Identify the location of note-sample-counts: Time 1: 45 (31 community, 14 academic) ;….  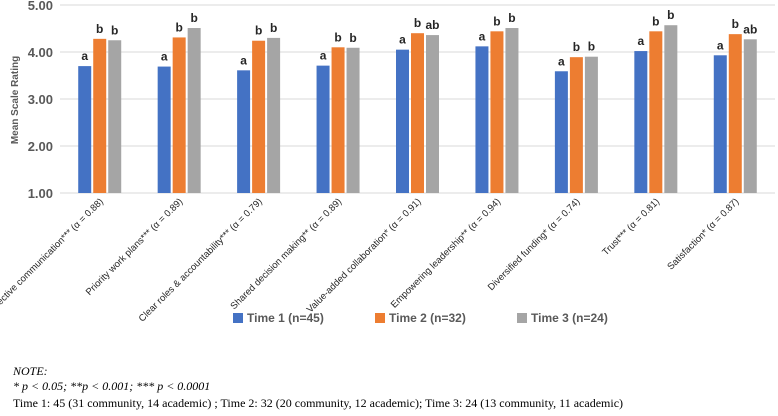
(318, 403).